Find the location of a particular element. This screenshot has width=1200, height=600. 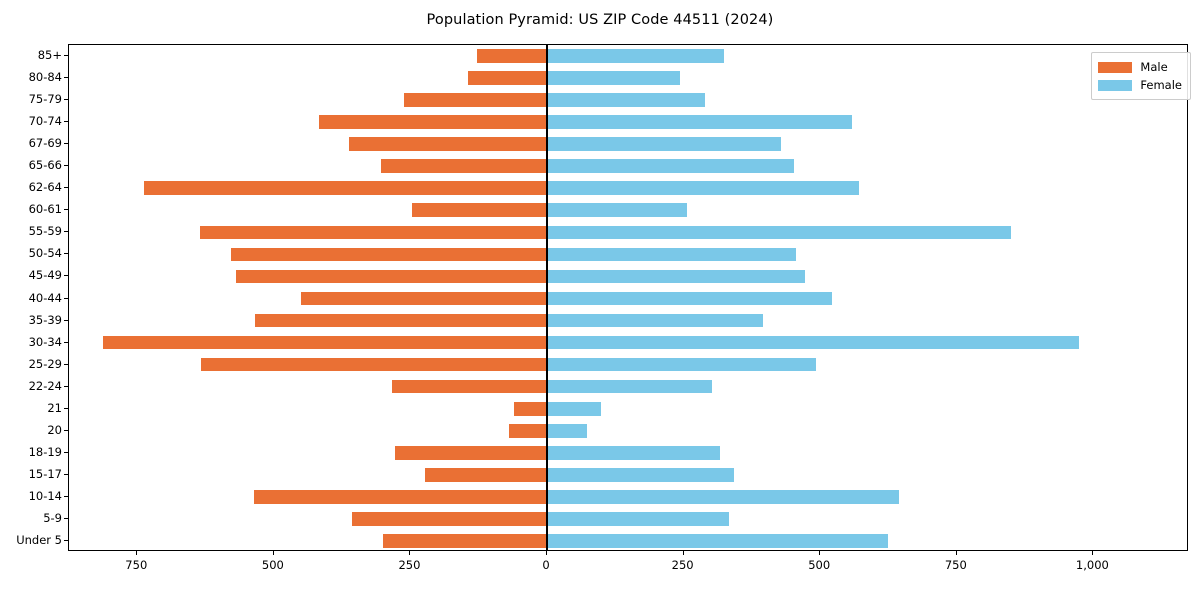

x-axis-tick-label: 250 is located at coordinates (682, 565).